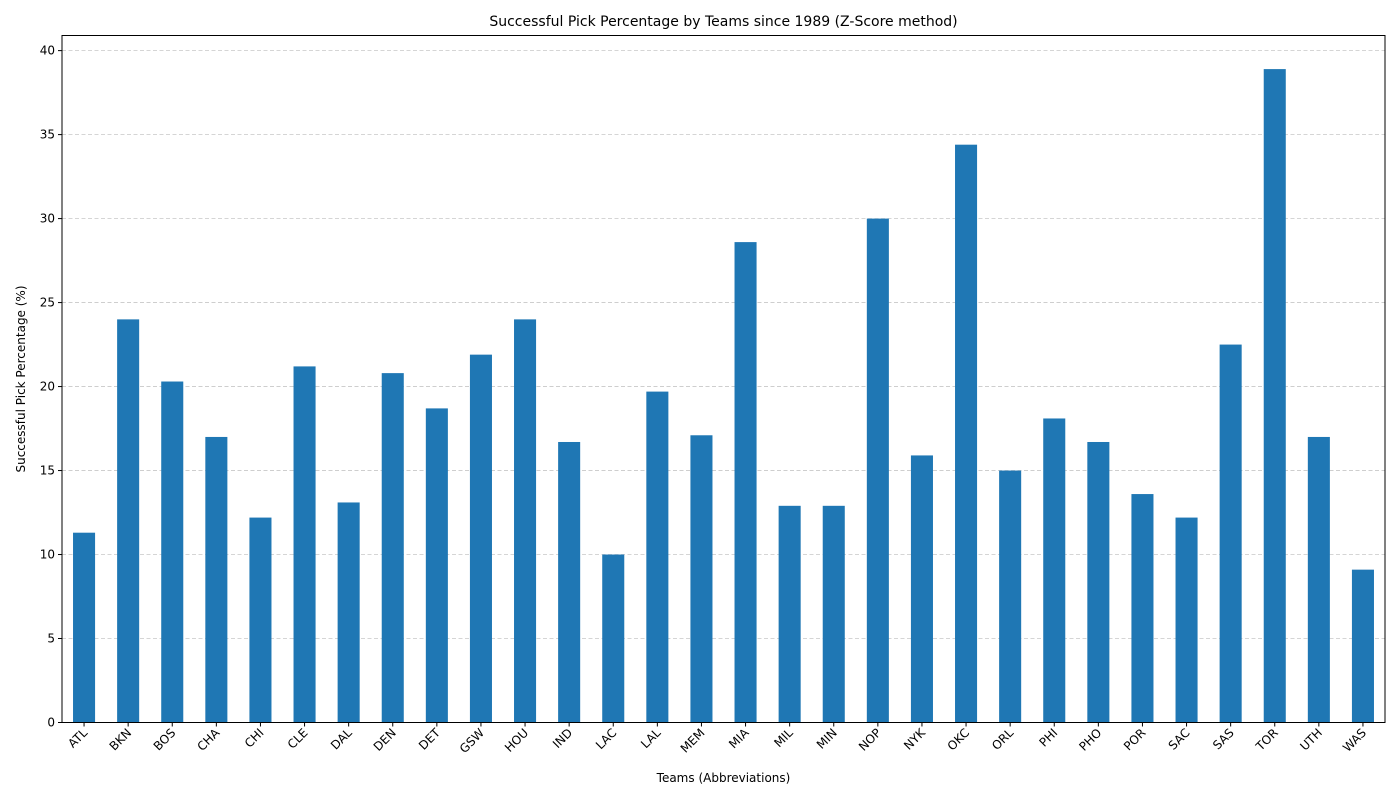 This screenshot has width=1400, height=804. Describe the element at coordinates (47, 51) in the screenshot. I see `y-tick-label: 40` at that location.